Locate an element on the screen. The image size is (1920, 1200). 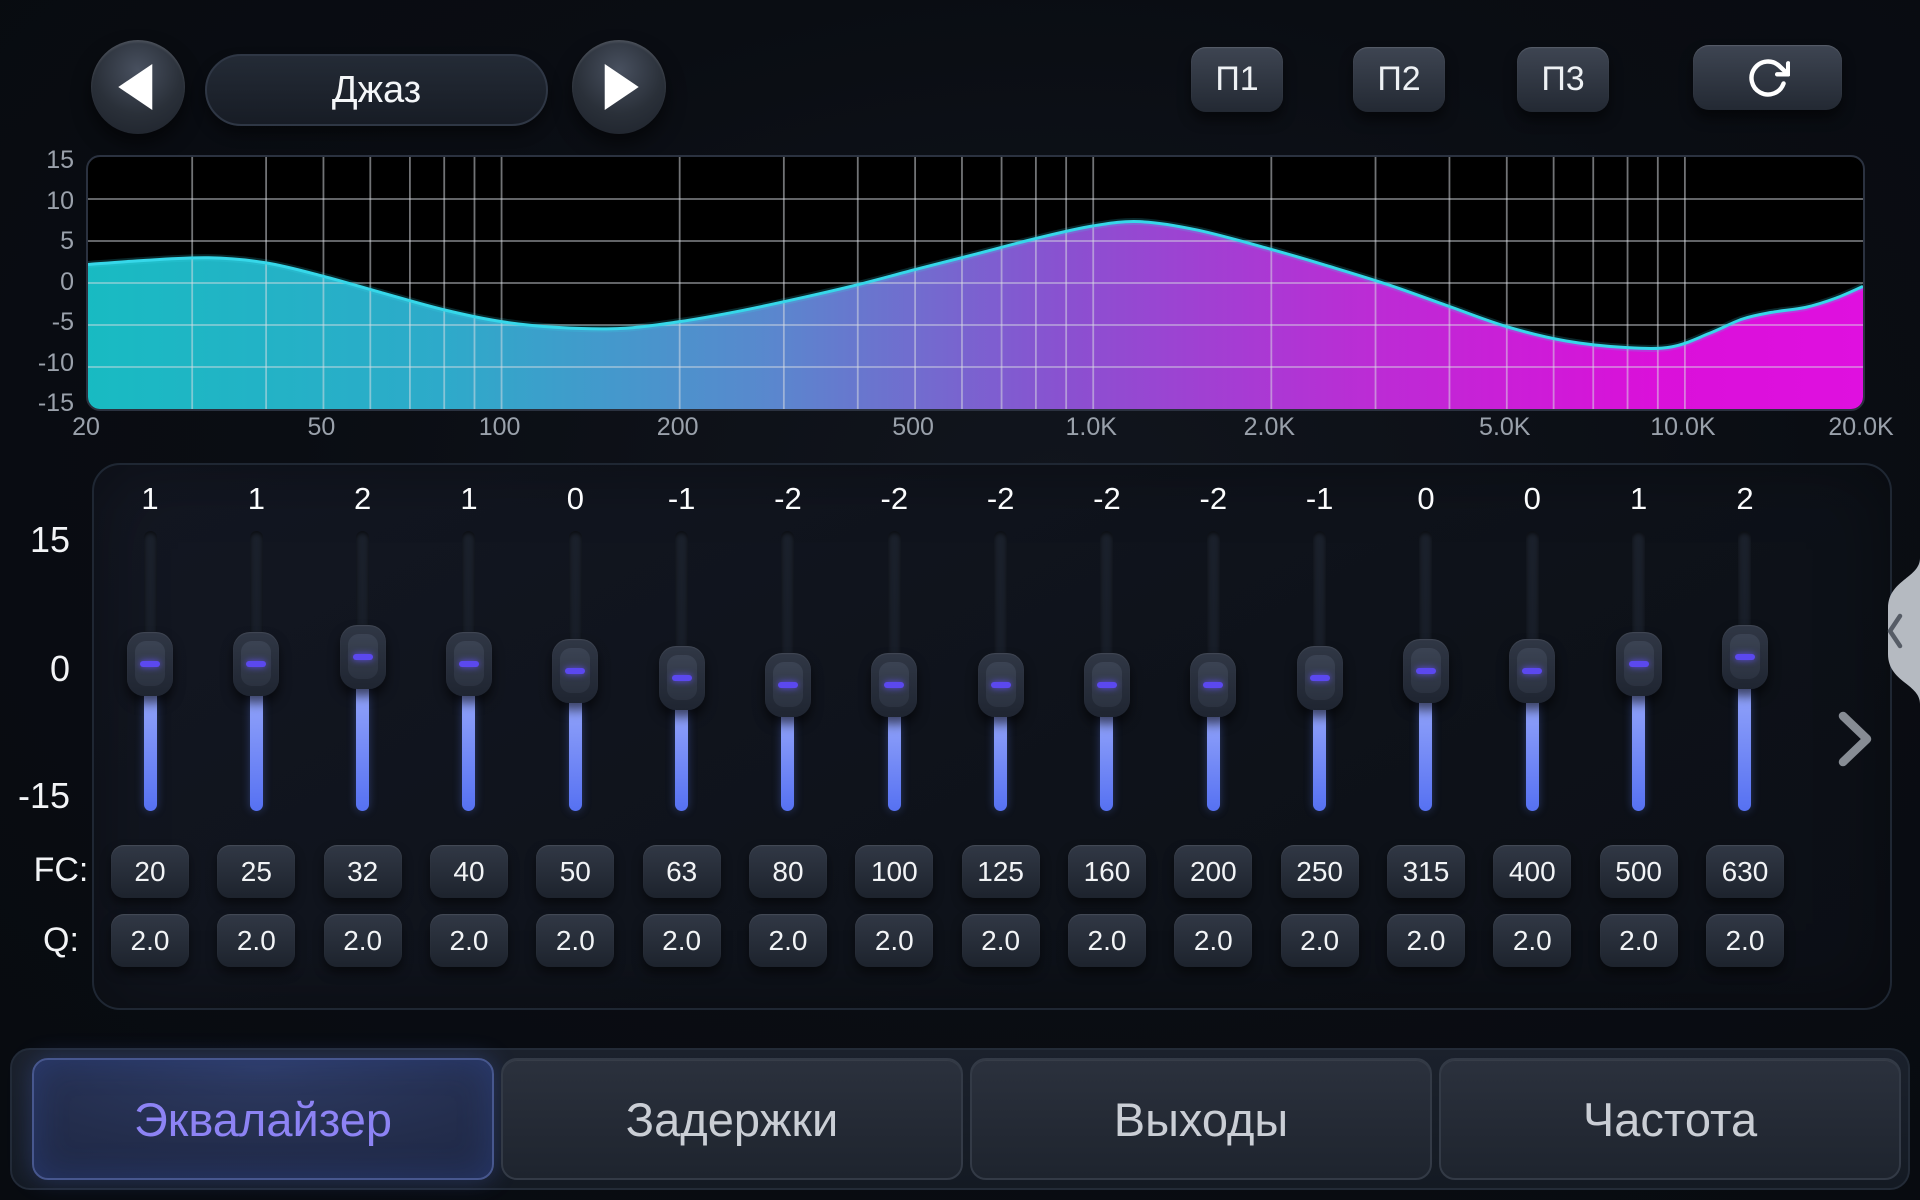
reset-button is located at coordinates (1767, 77).